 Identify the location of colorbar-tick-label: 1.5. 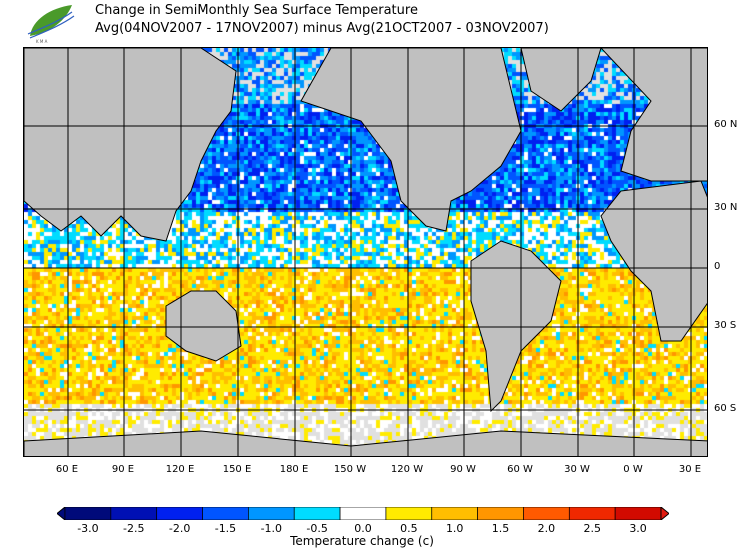
(500, 528).